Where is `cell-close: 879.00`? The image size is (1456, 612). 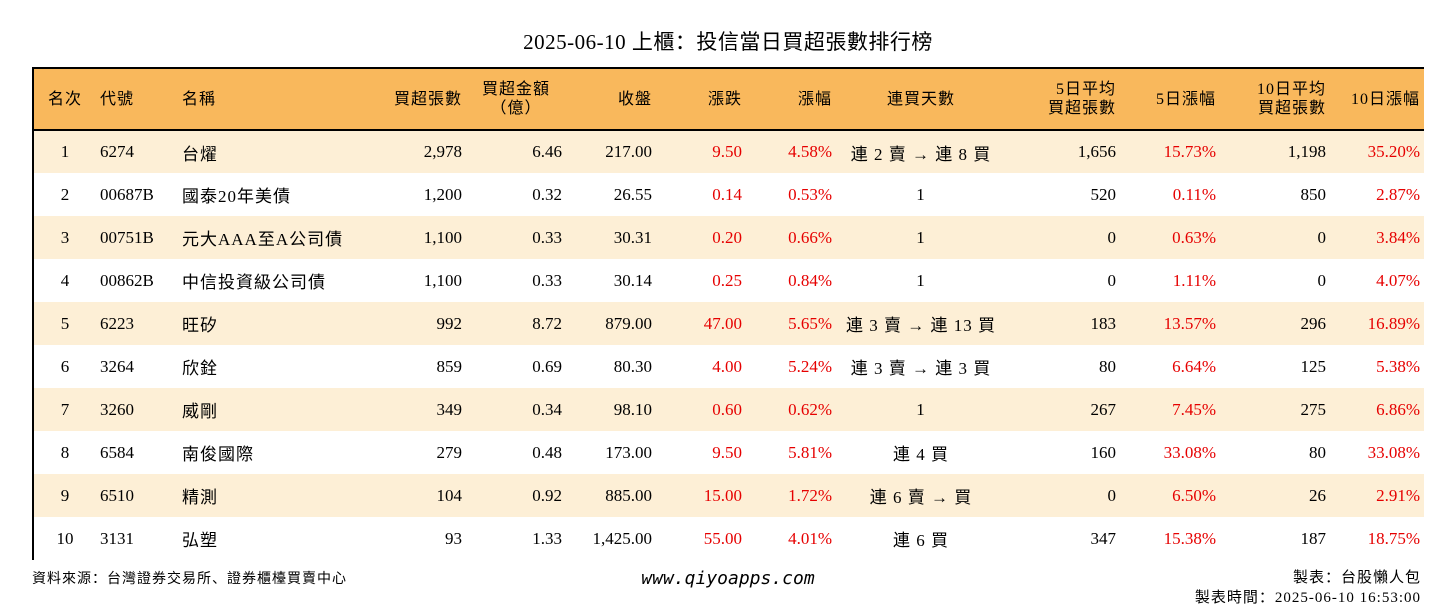
cell-close: 879.00 is located at coordinates (628, 323).